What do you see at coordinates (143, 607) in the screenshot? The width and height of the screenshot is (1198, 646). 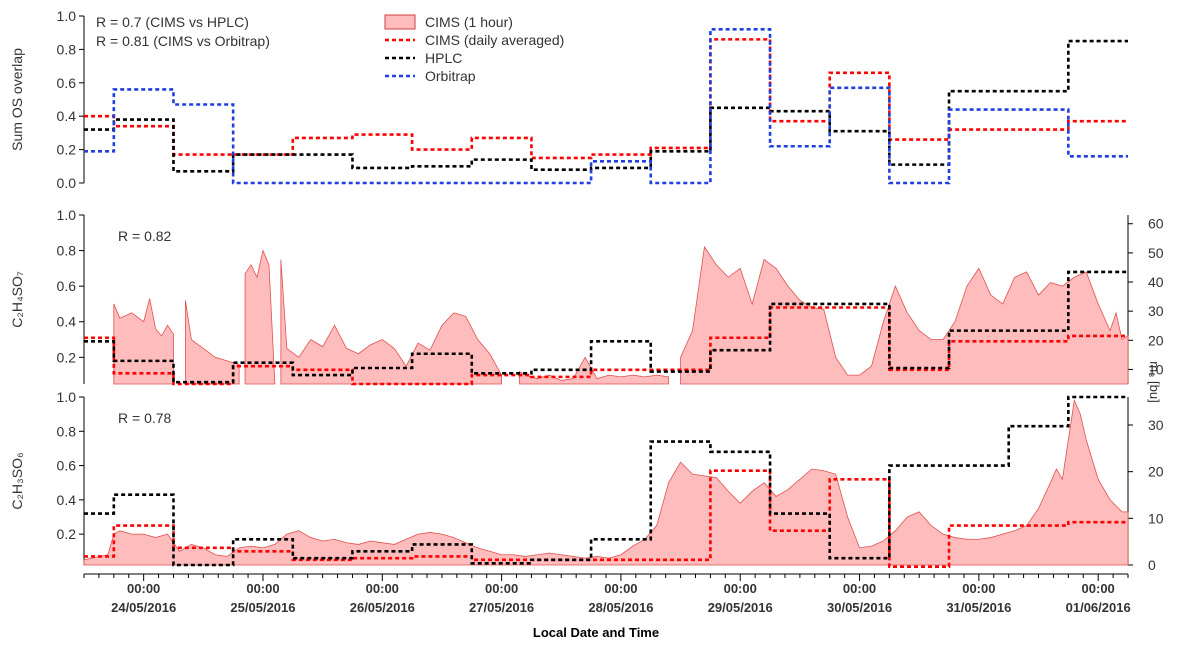 I see `x-tick-date: 24/05/2016` at bounding box center [143, 607].